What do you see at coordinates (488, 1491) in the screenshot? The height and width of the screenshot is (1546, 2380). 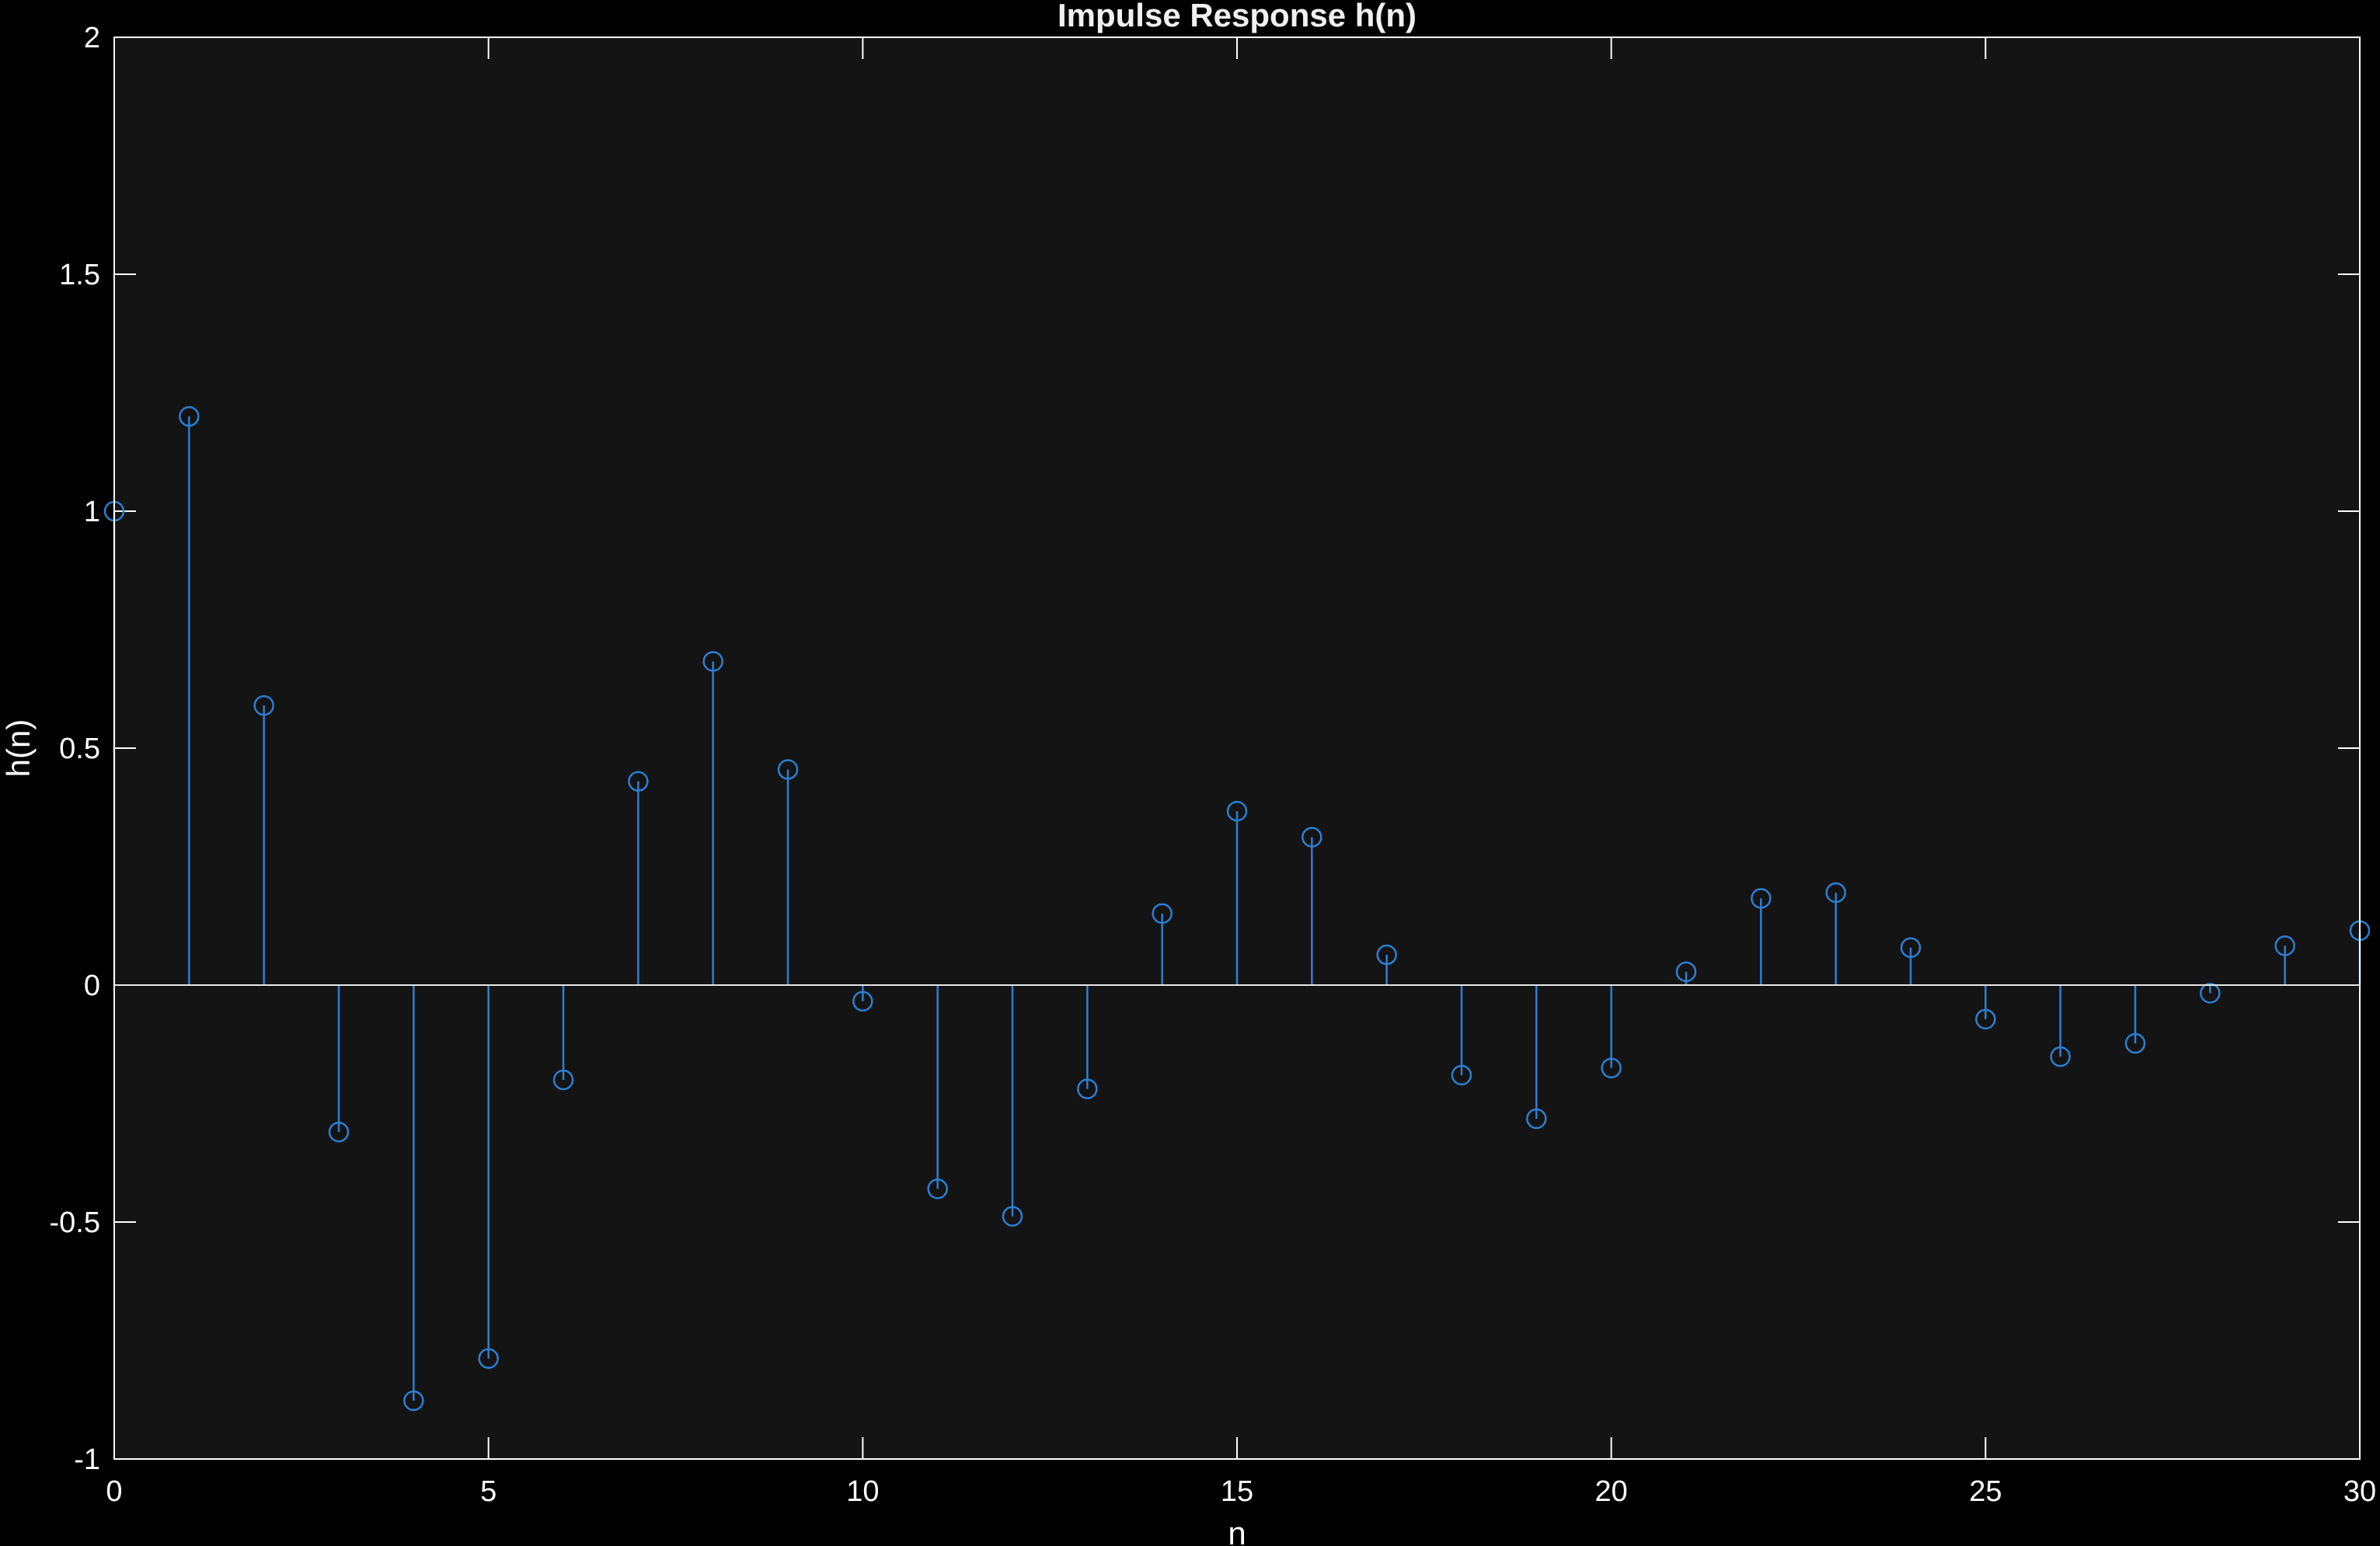 I see `x-tick-label: 5` at bounding box center [488, 1491].